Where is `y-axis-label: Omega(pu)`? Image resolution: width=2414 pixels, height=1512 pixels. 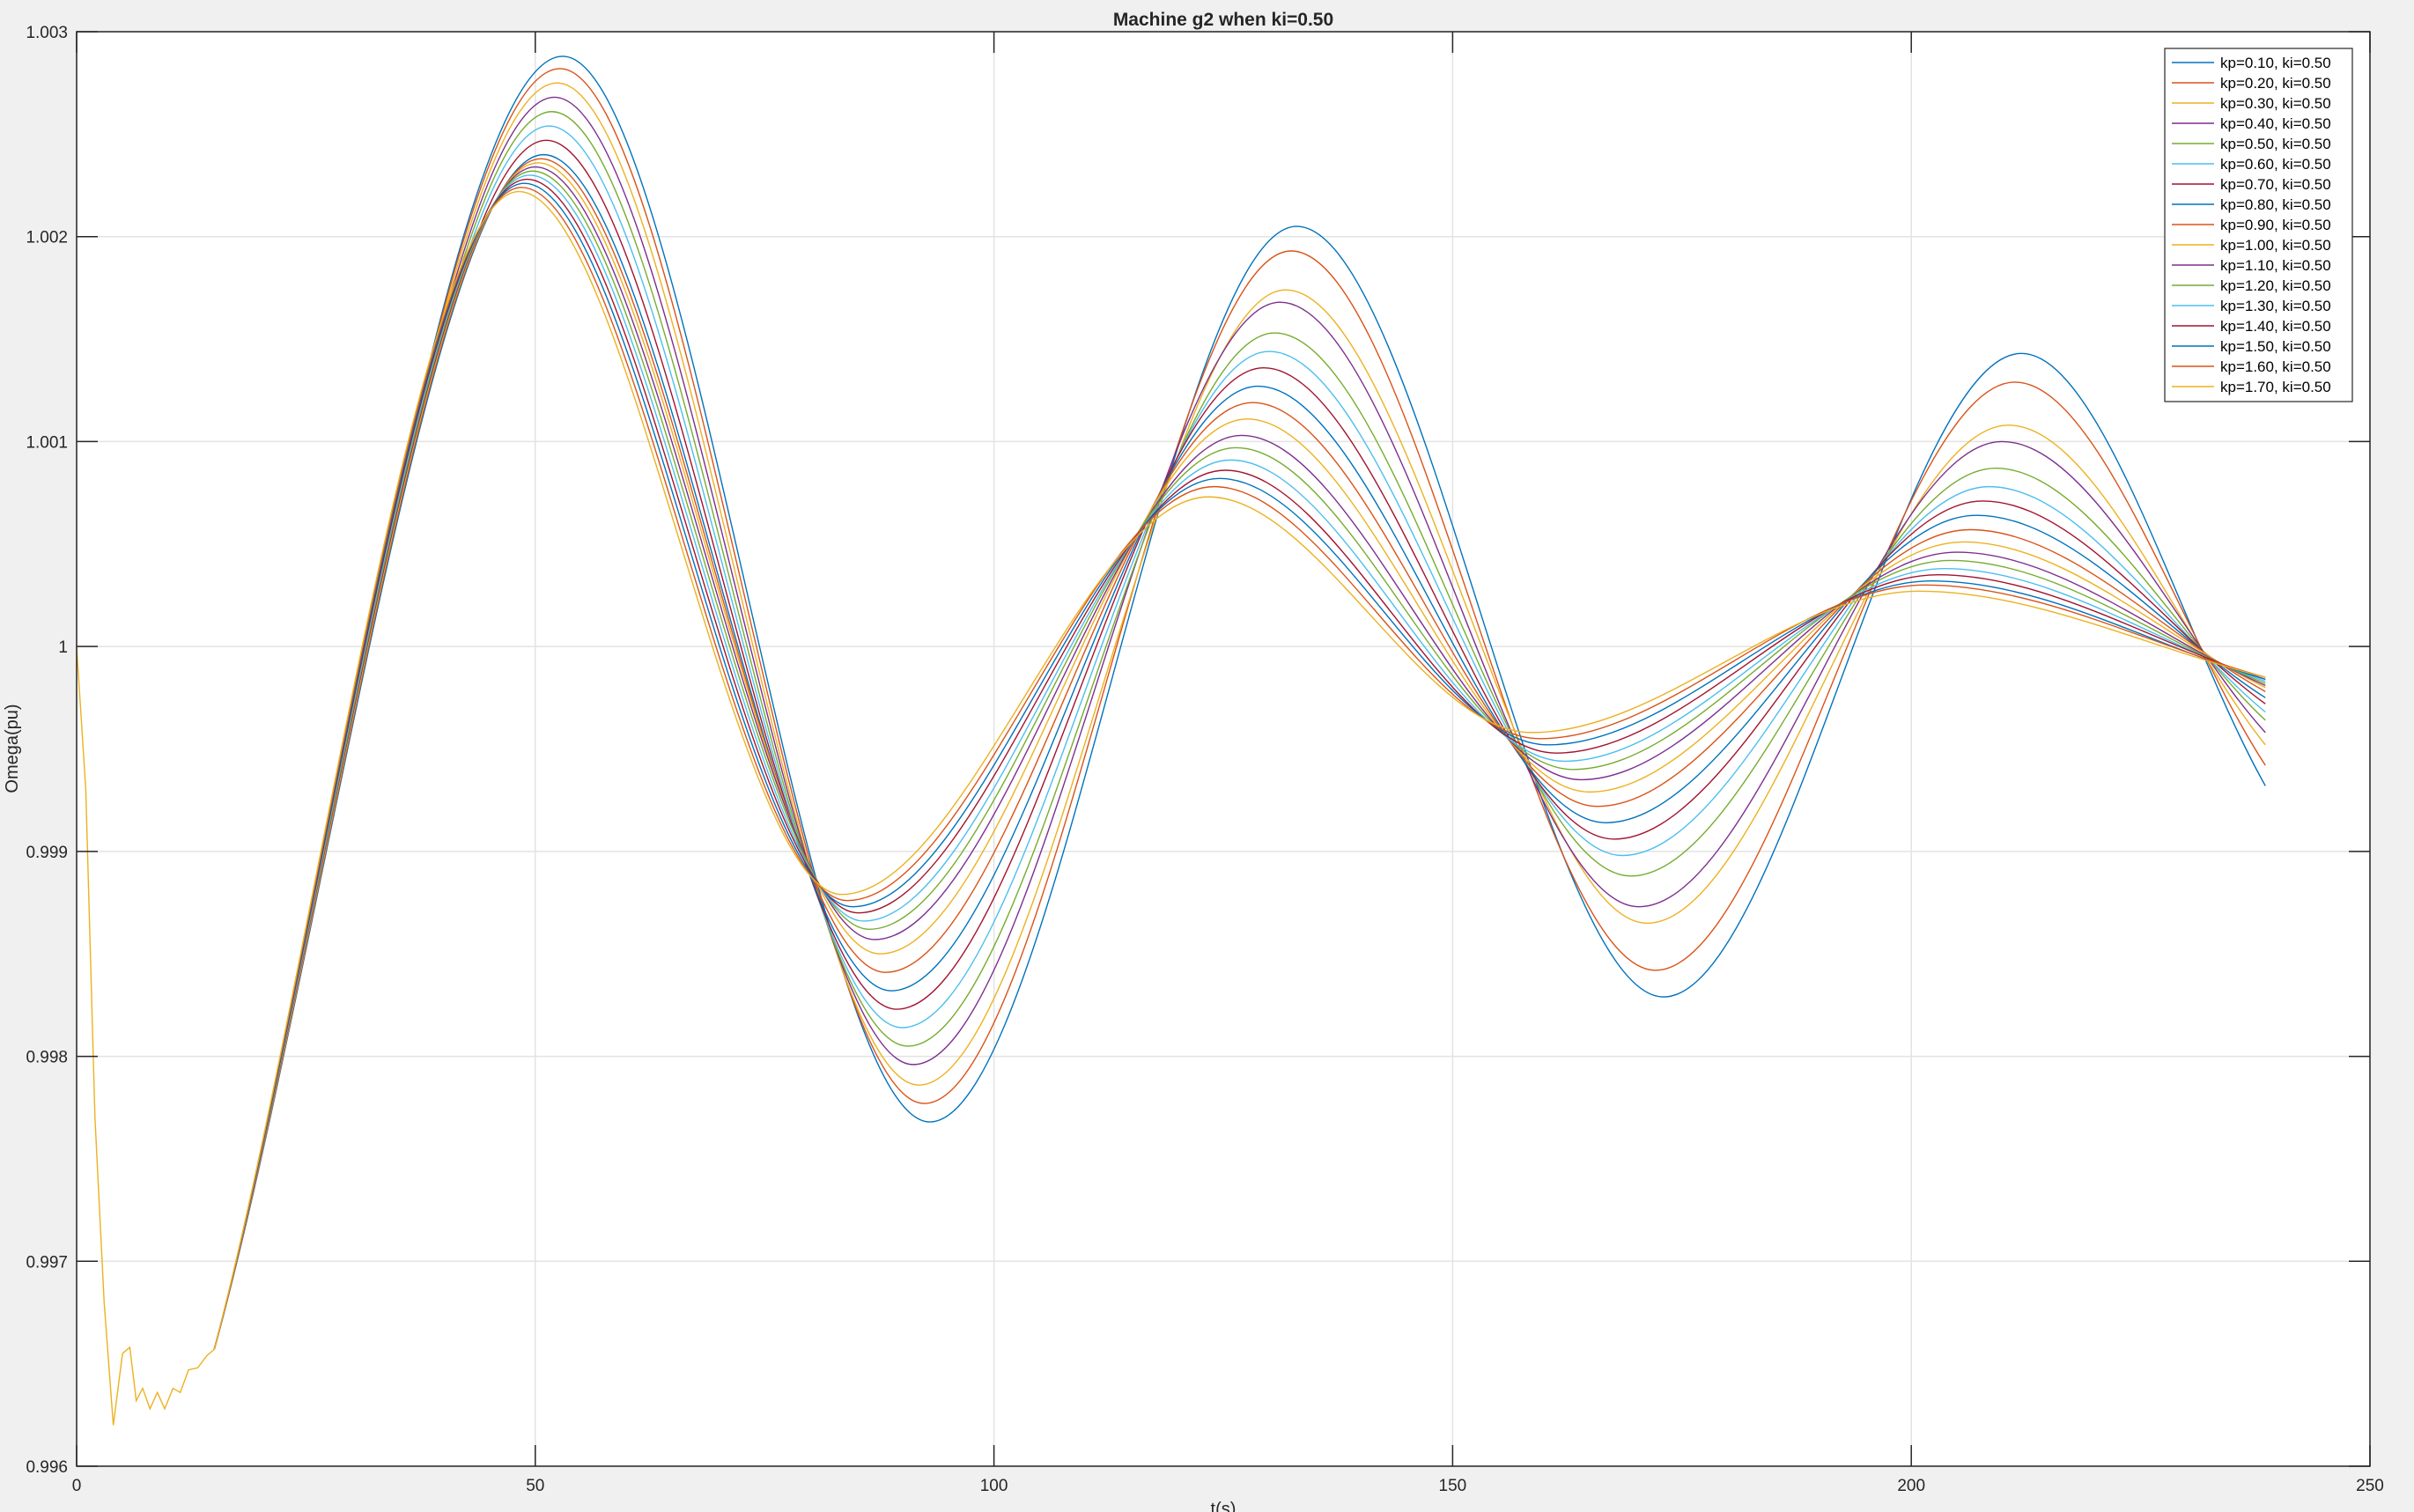 y-axis-label: Omega(pu) is located at coordinates (12, 749).